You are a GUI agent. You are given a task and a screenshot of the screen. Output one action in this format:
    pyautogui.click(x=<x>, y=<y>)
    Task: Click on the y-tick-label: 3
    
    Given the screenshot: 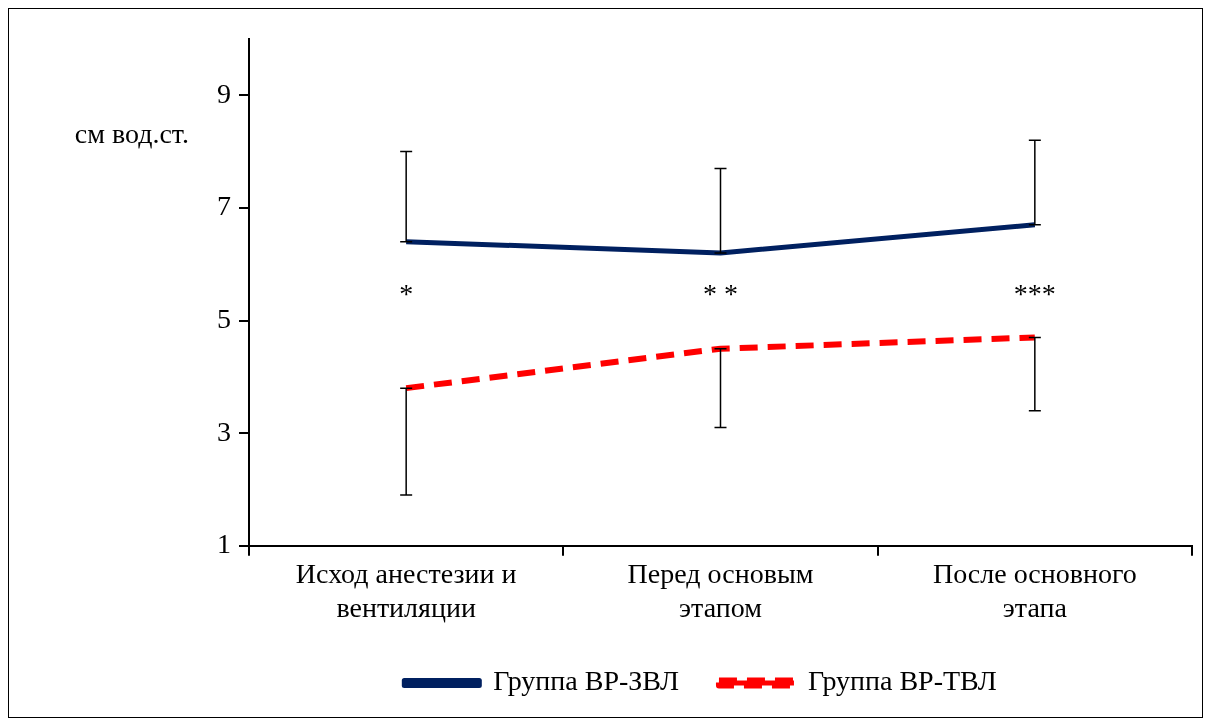 What is the action you would take?
    pyautogui.click(x=224, y=431)
    